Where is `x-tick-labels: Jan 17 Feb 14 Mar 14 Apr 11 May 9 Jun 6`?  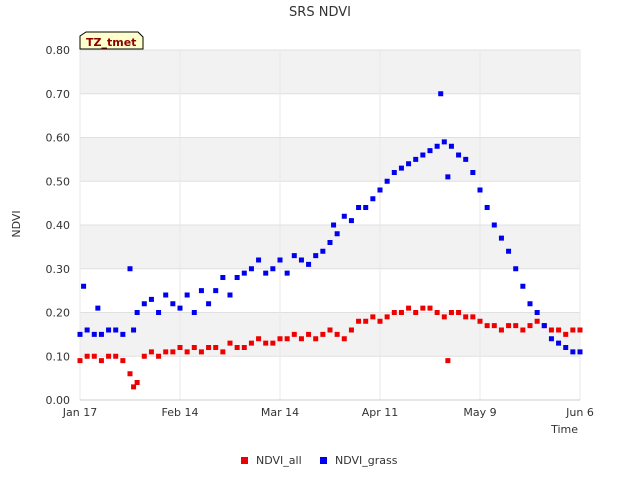
x-tick-labels: Jan 17 Feb 14 Mar 14 Apr 11 May 9 Jun 6 is located at coordinates (328, 412).